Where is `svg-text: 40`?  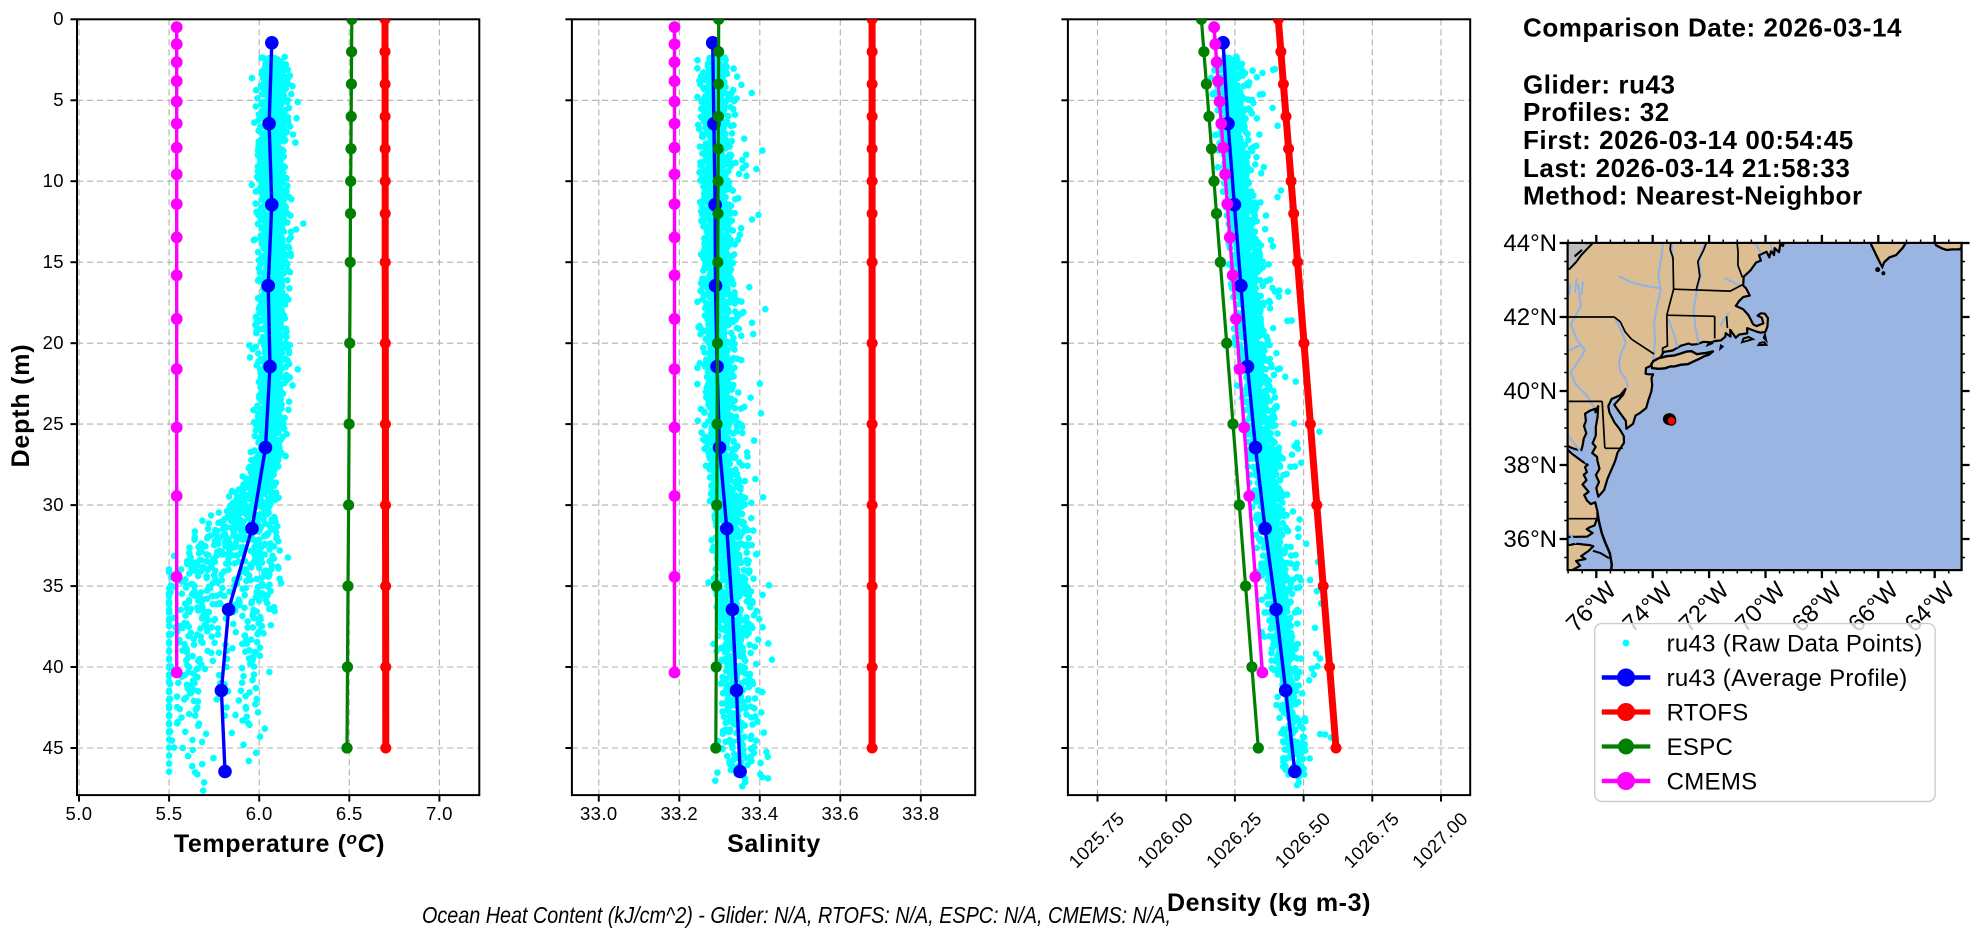 svg-text: 40 is located at coordinates (53, 666).